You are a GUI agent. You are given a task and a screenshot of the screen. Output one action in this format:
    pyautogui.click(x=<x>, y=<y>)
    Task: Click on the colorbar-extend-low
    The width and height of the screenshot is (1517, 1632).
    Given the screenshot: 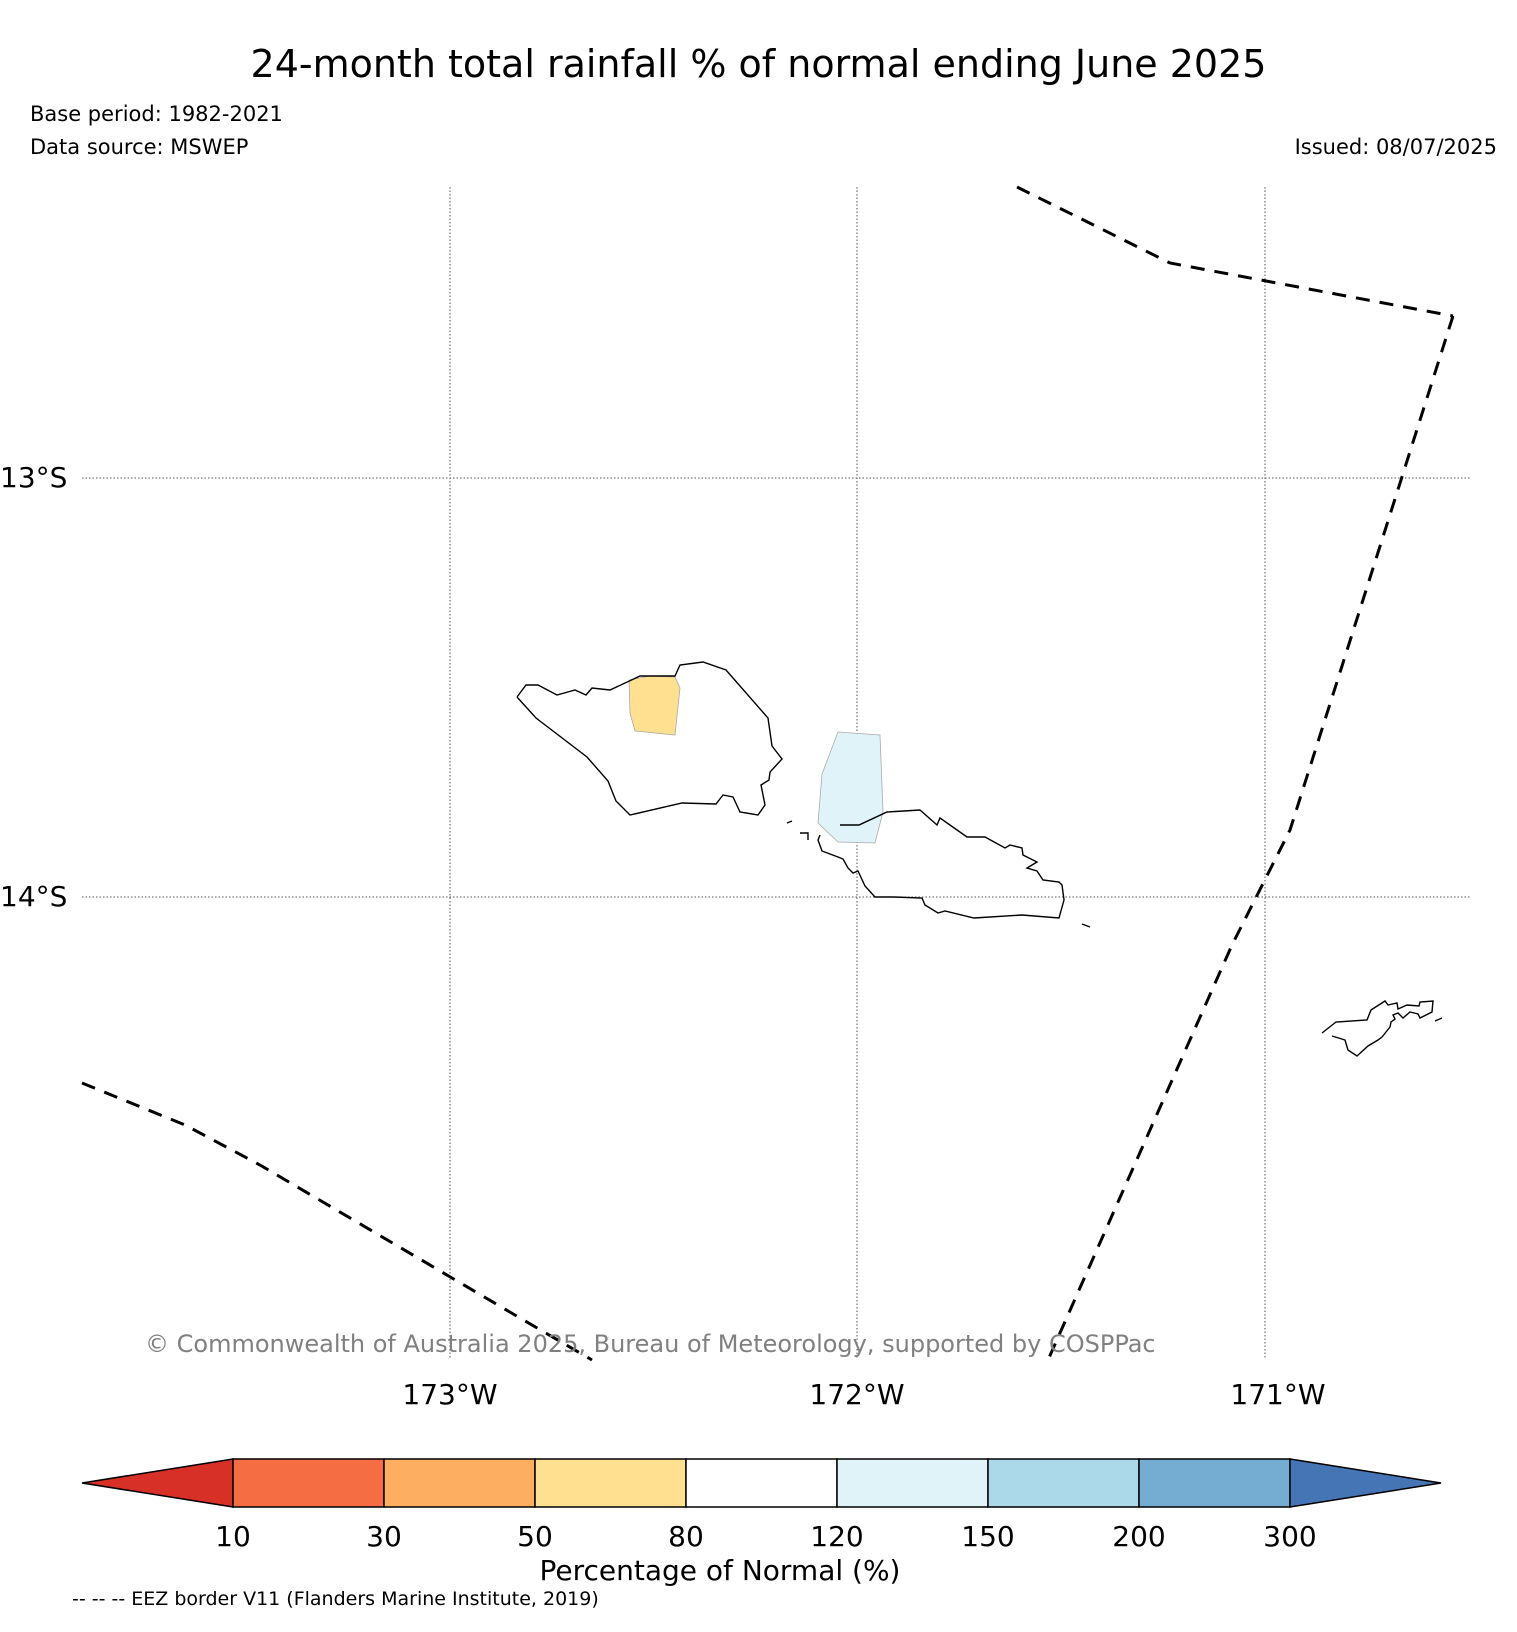 What is the action you would take?
    pyautogui.click(x=157, y=1483)
    